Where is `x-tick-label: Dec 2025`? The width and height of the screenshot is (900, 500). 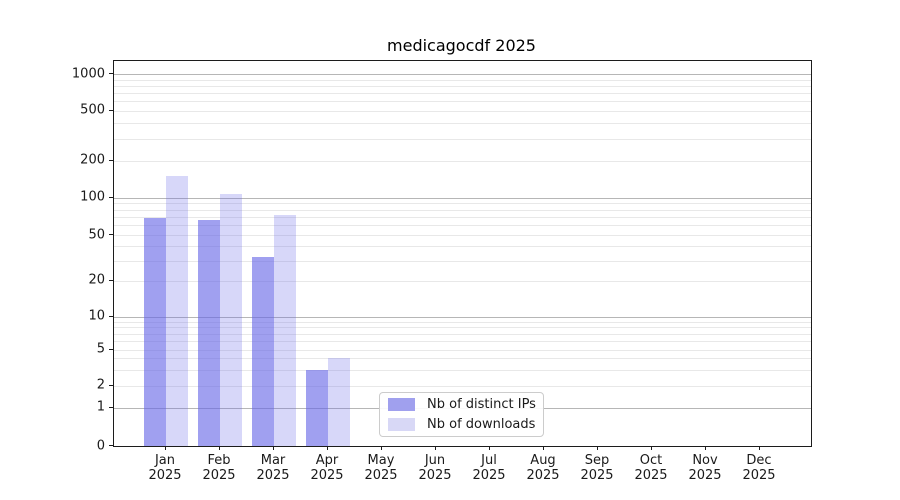
x-tick-label: Dec 2025 is located at coordinates (758, 468).